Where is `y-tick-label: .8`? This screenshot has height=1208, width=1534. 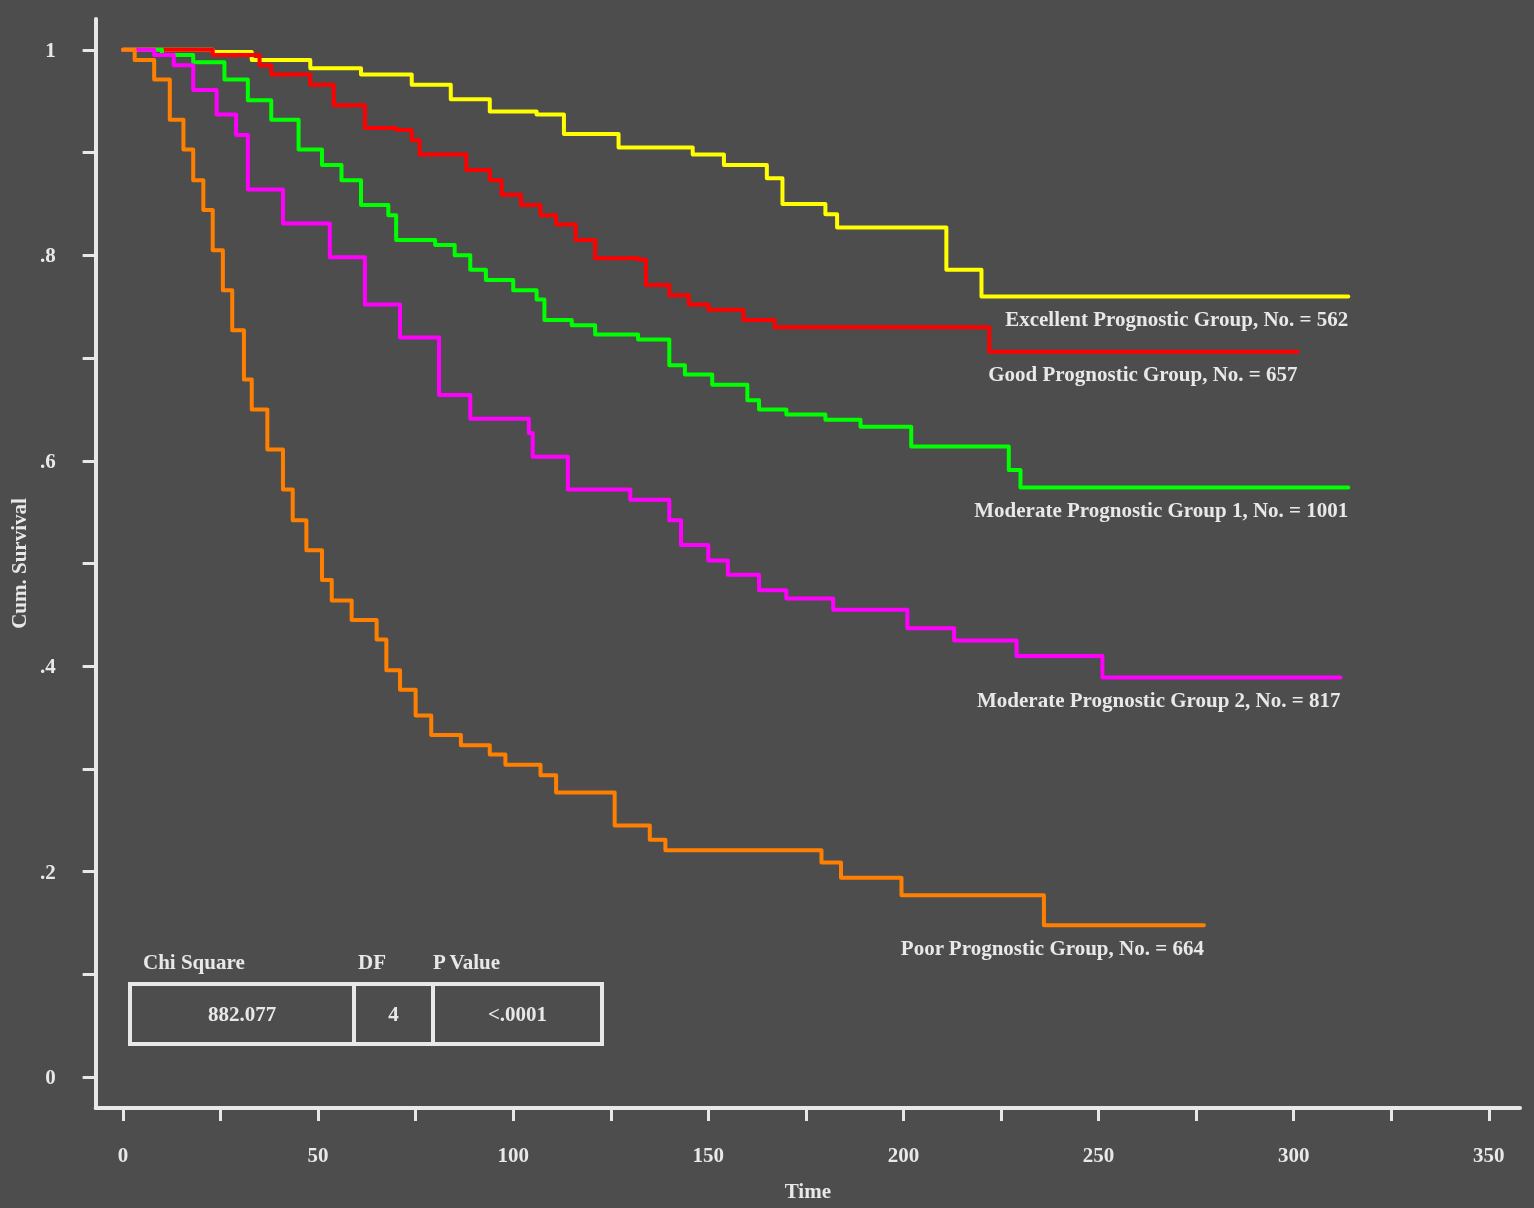
y-tick-label: .8 is located at coordinates (47, 255).